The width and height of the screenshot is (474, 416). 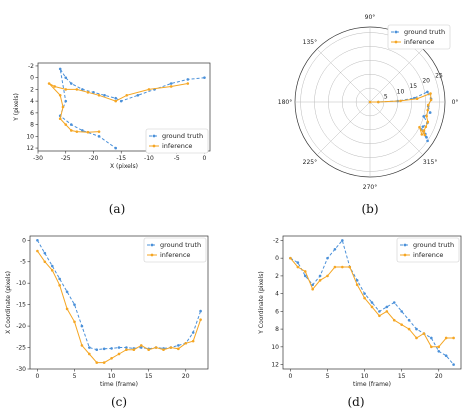 I want to click on angle-tick-label: 270°, so click(x=370, y=187).